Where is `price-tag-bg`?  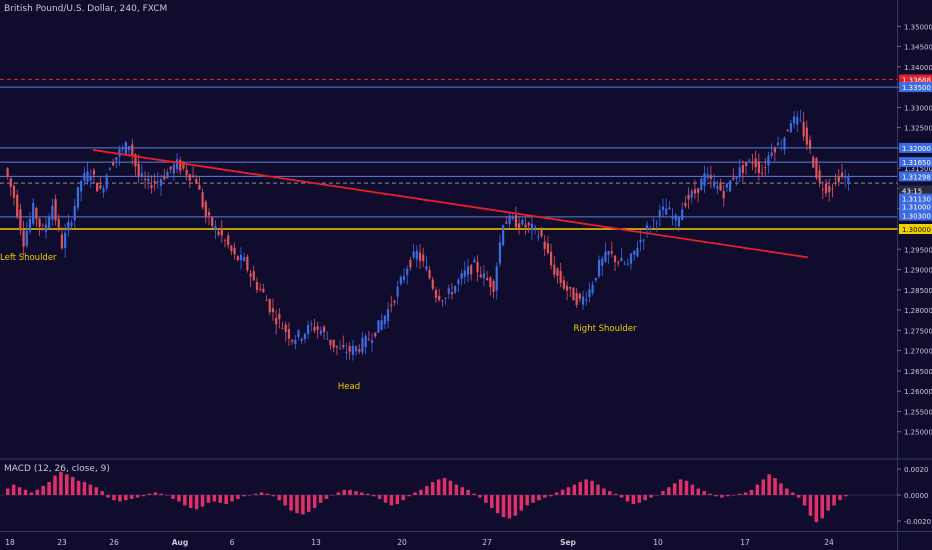 price-tag-bg is located at coordinates (915, 198).